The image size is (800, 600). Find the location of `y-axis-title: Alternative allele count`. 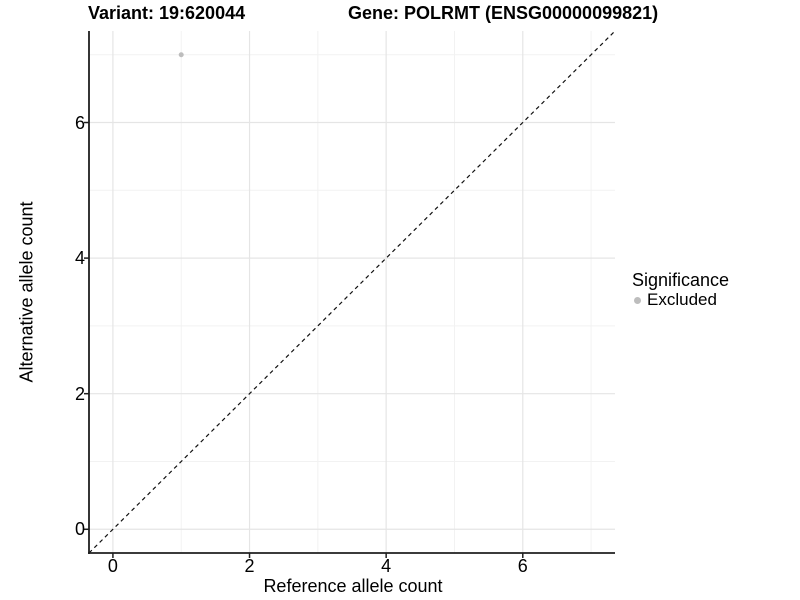

y-axis-title: Alternative allele count is located at coordinates (26, 292).